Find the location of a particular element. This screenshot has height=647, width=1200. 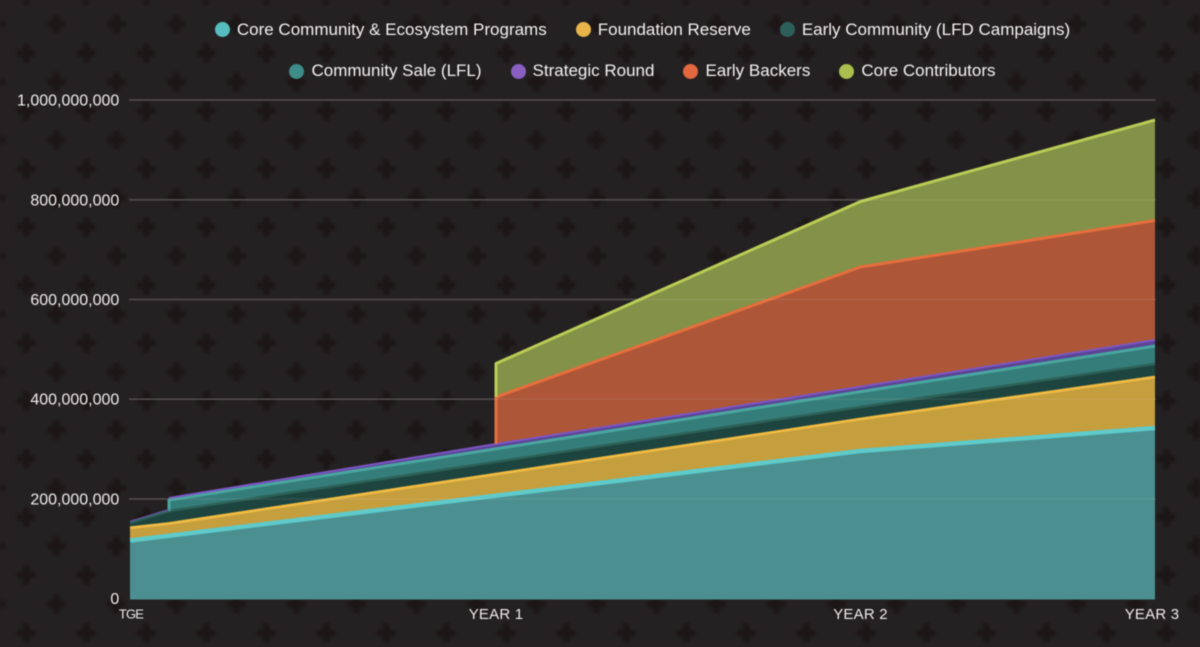

svg-text: TGE is located at coordinates (131, 614).